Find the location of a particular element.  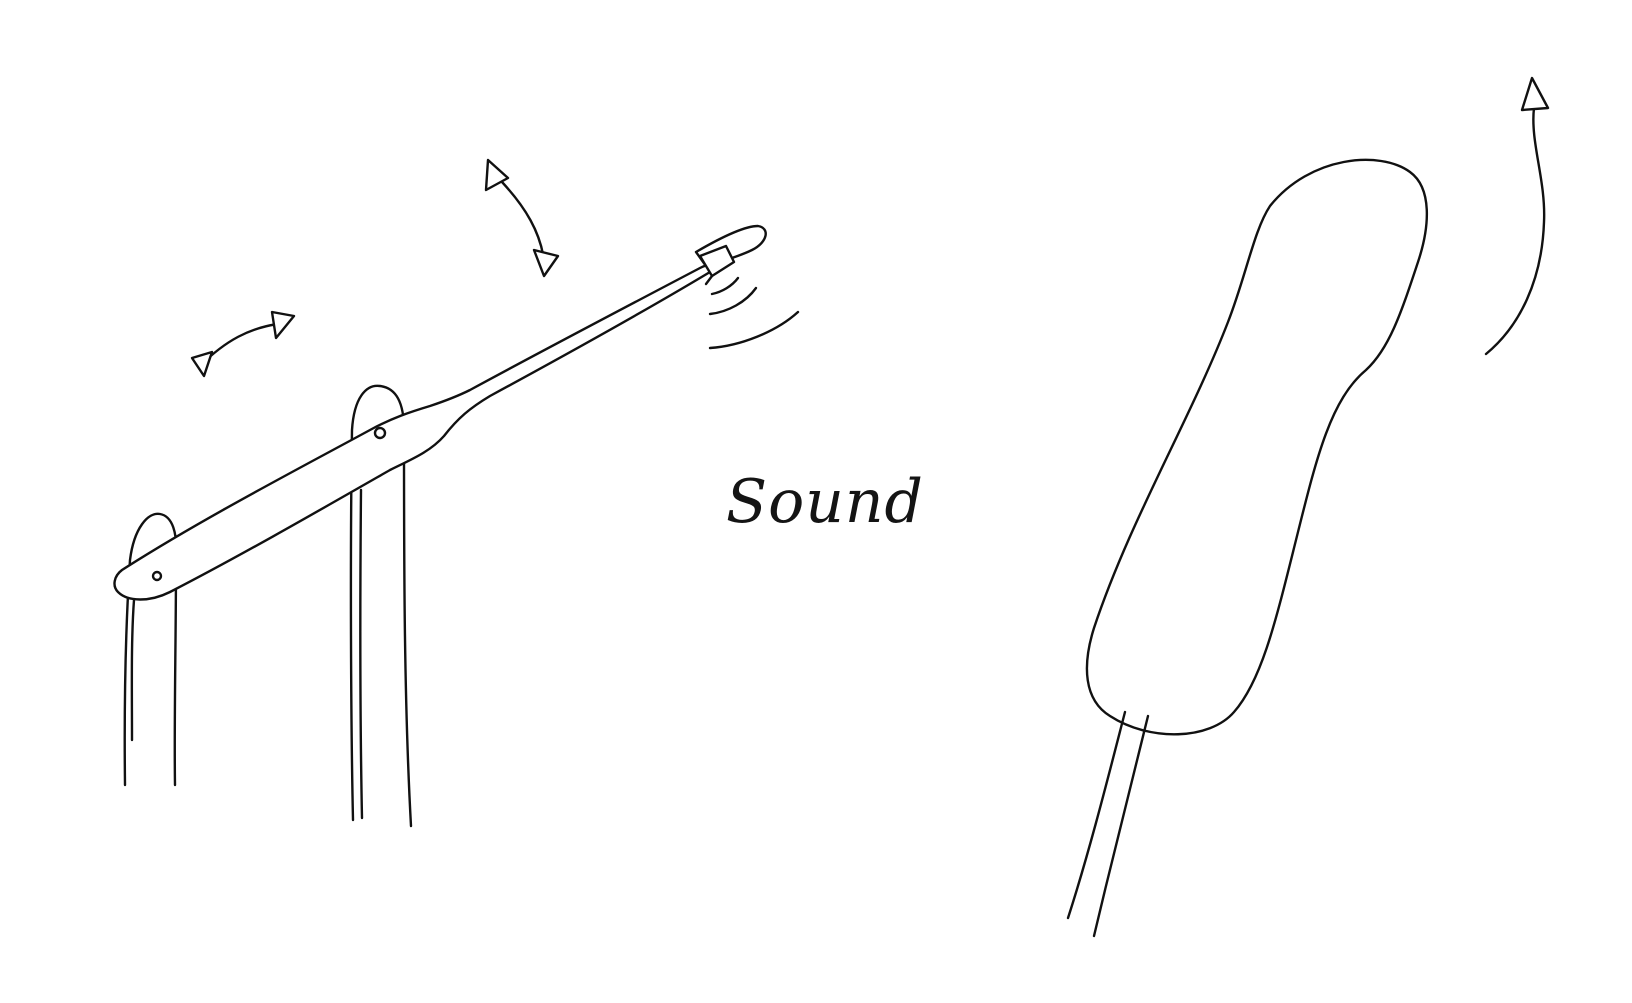

swing-arrow-horizontal is located at coordinates (243, 344).